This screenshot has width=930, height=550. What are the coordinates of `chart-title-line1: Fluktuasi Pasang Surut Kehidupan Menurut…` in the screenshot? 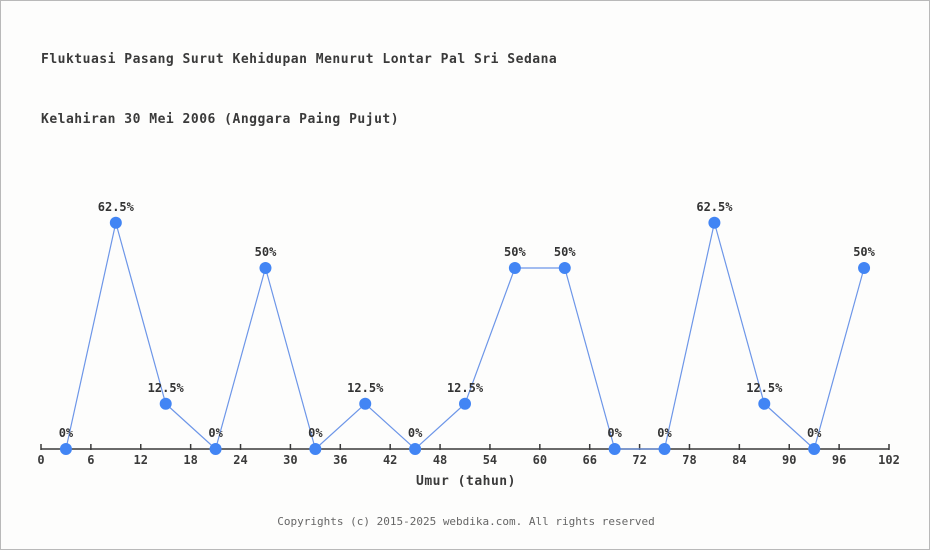 It's located at (299, 59).